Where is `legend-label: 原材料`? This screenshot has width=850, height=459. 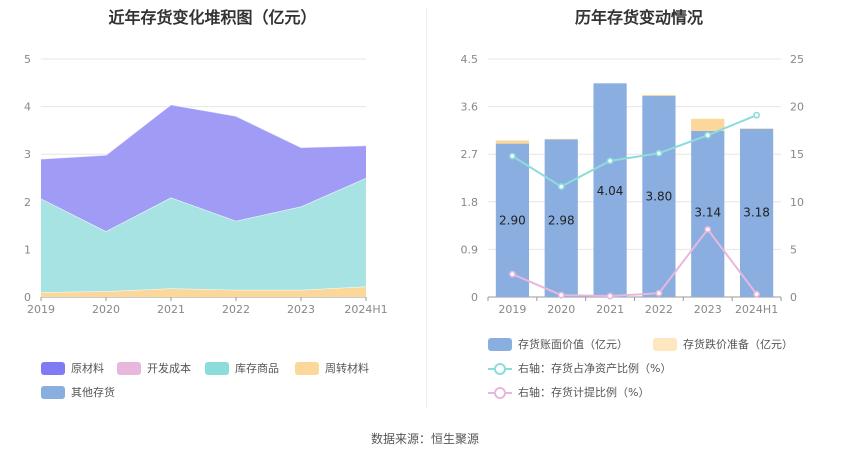 legend-label: 原材料 is located at coordinates (87, 368).